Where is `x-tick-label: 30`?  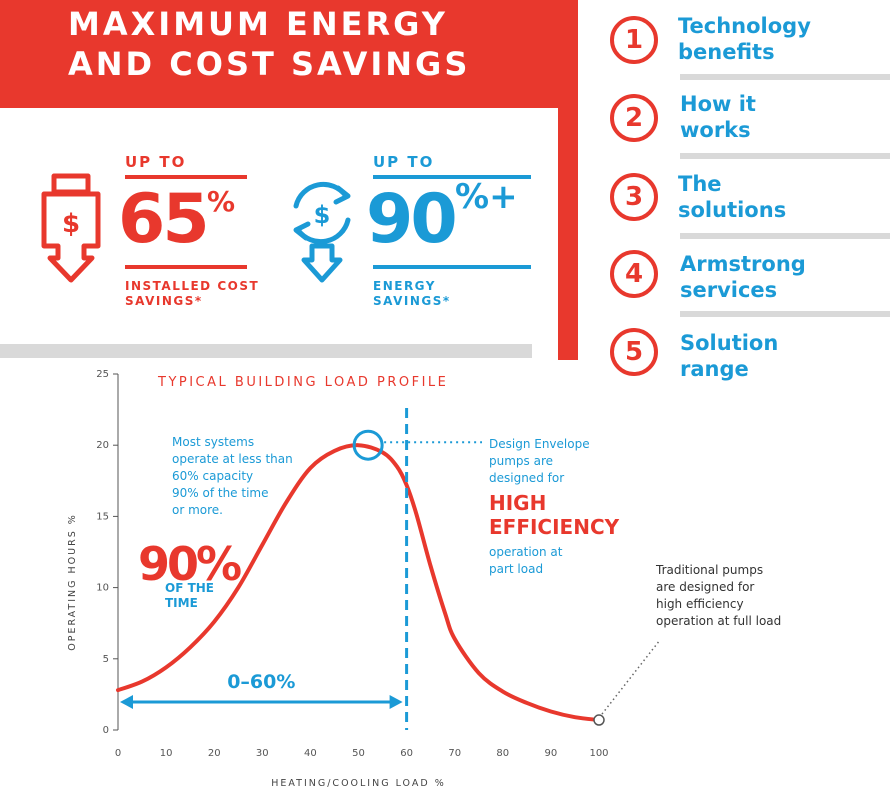 x-tick-label: 30 is located at coordinates (262, 753).